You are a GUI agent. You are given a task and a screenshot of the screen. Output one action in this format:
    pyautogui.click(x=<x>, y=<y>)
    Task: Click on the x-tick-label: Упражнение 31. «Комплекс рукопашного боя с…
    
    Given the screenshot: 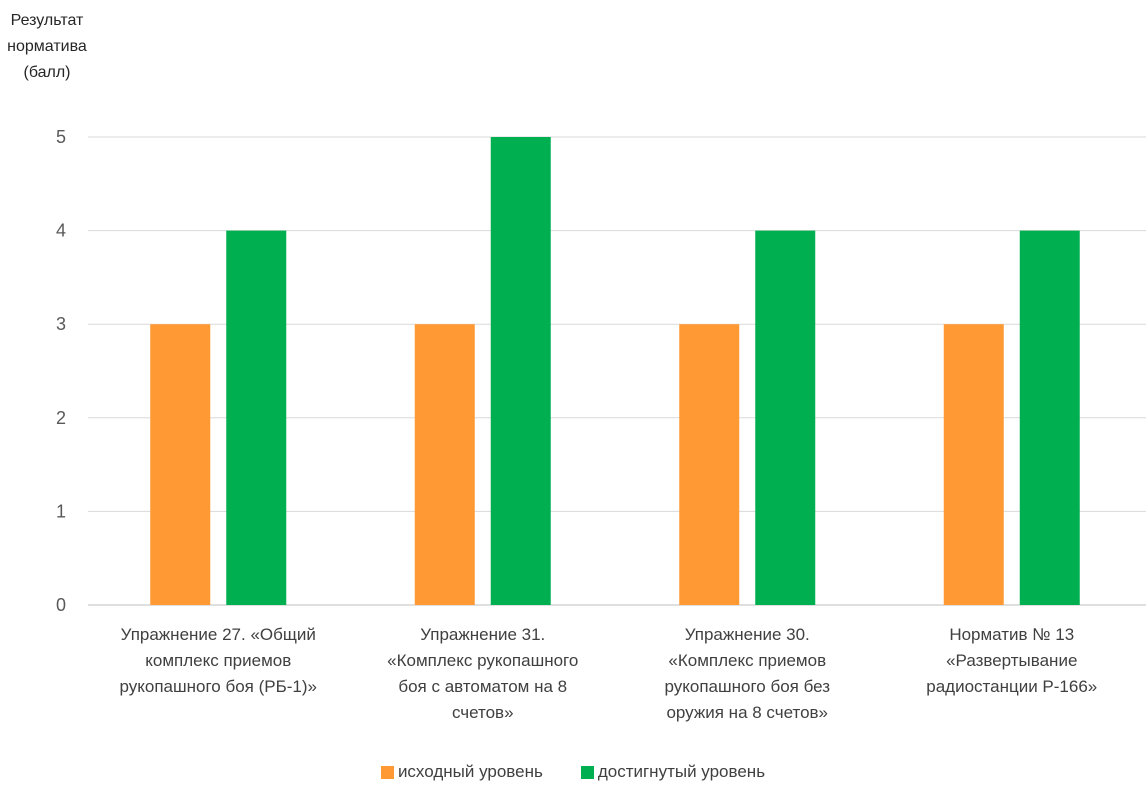 What is the action you would take?
    pyautogui.click(x=483, y=674)
    